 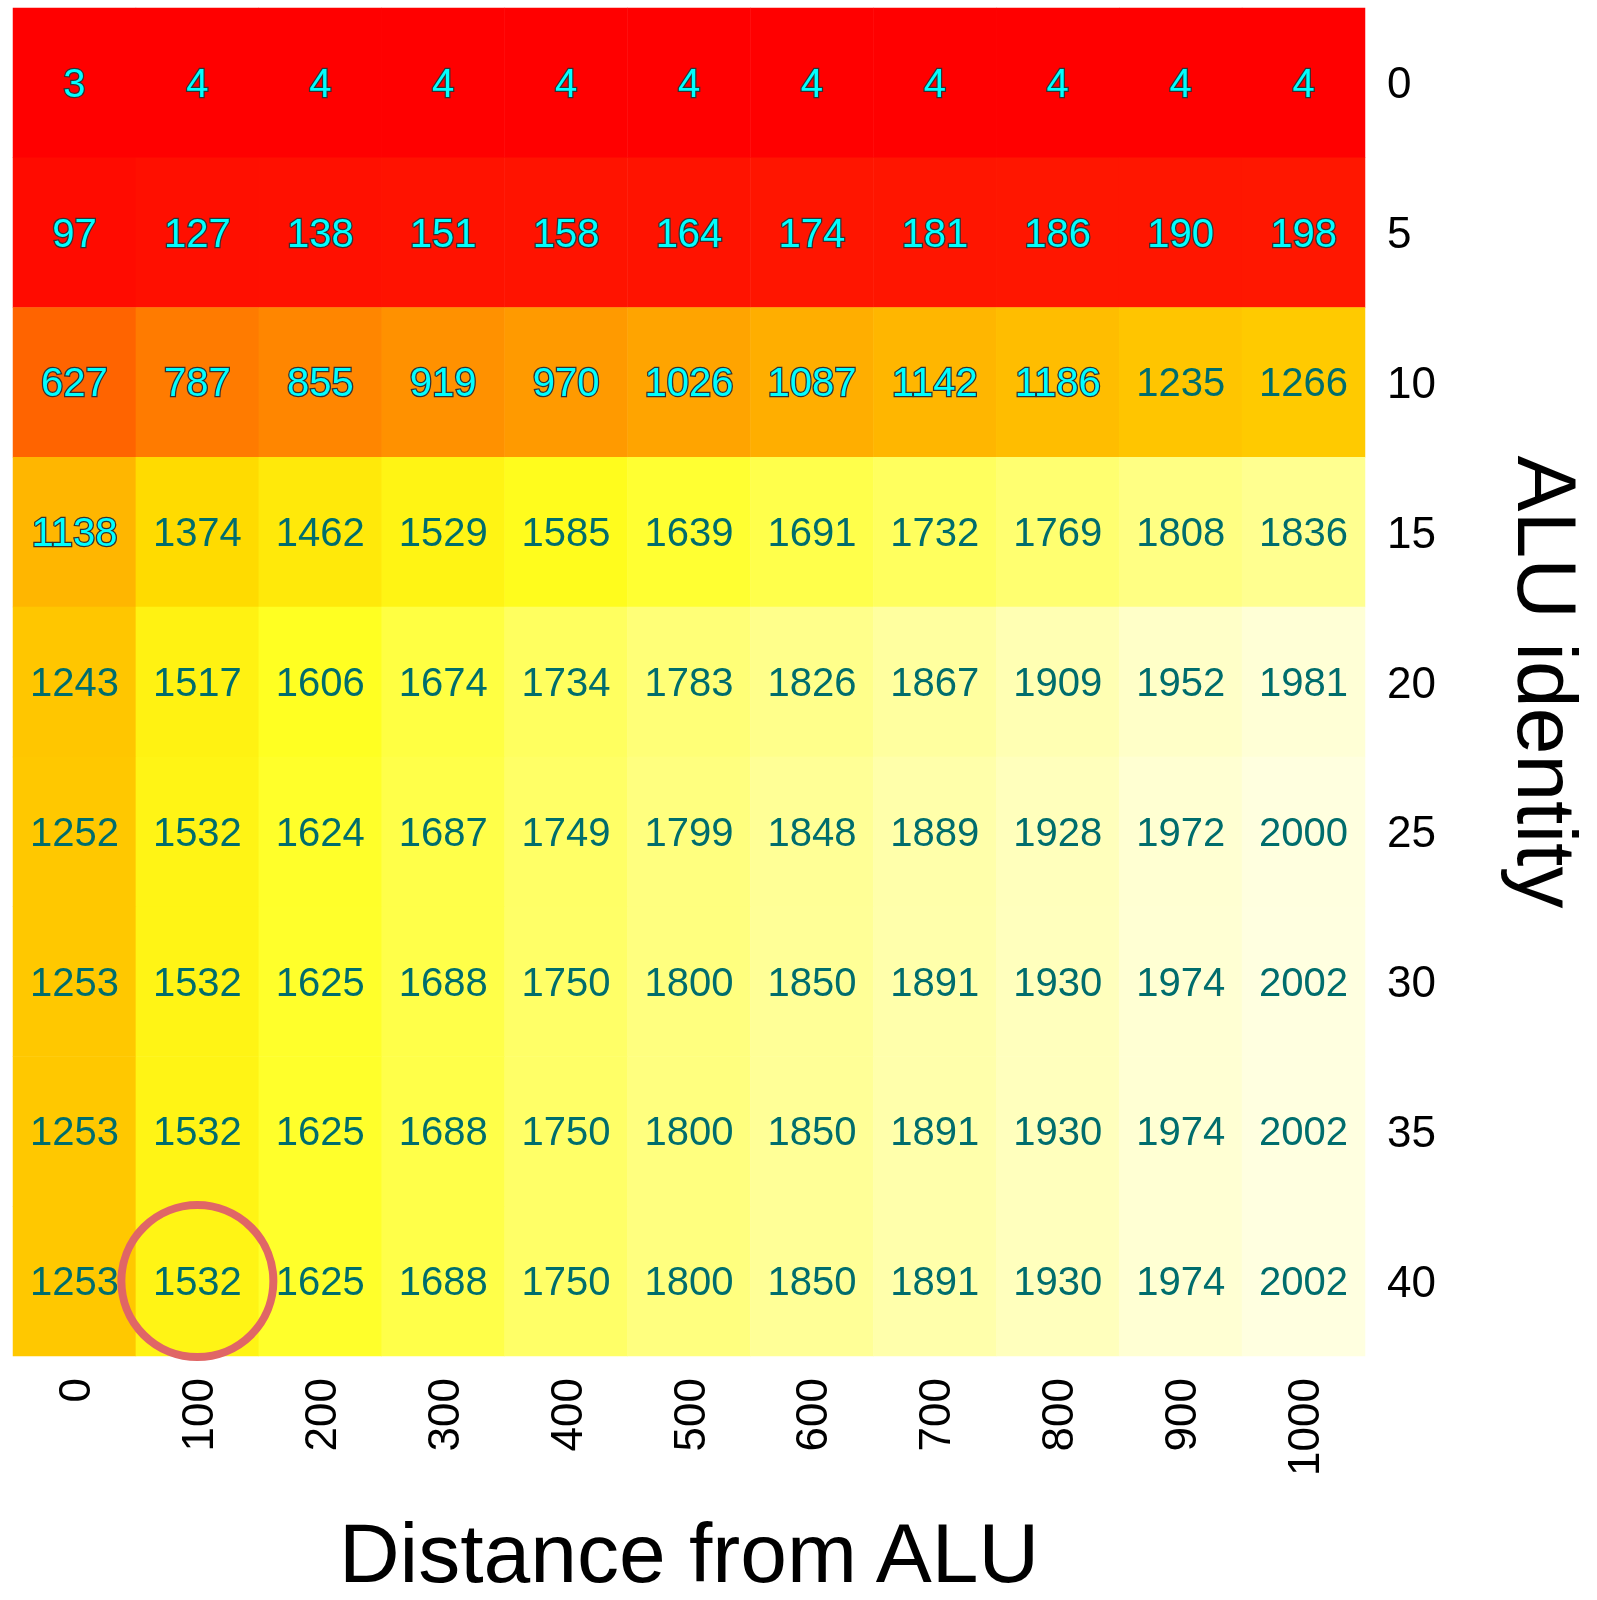 What do you see at coordinates (74, 232) in the screenshot?
I see `data-label: 97` at bounding box center [74, 232].